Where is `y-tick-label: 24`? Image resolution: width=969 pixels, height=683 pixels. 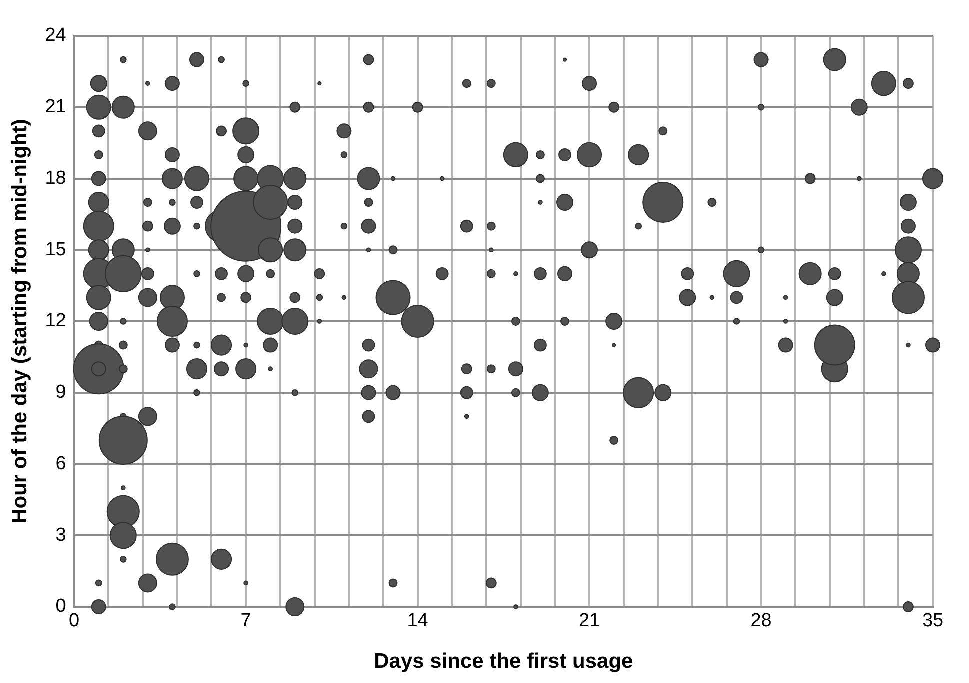
y-tick-label: 24 is located at coordinates (56, 35).